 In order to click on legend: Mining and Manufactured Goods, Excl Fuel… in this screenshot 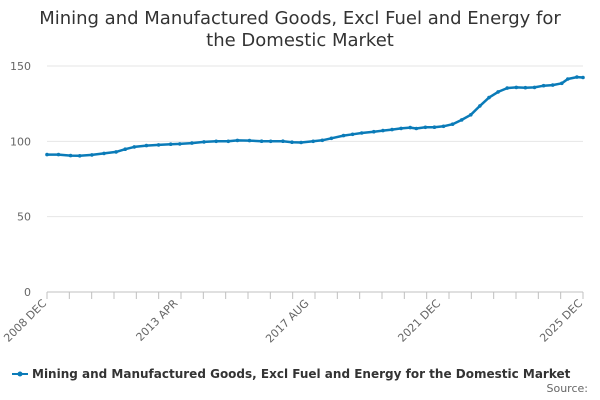, I will do `click(291, 374)`.